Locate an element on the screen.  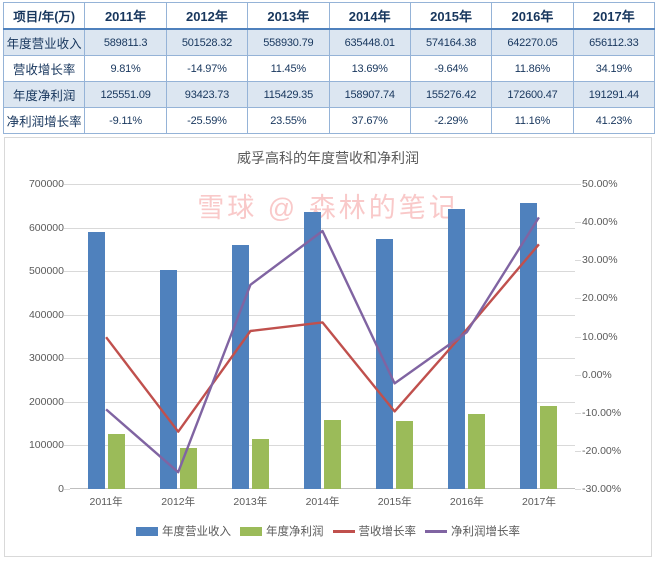
table-cell: 125551.09 is located at coordinates (125, 94).